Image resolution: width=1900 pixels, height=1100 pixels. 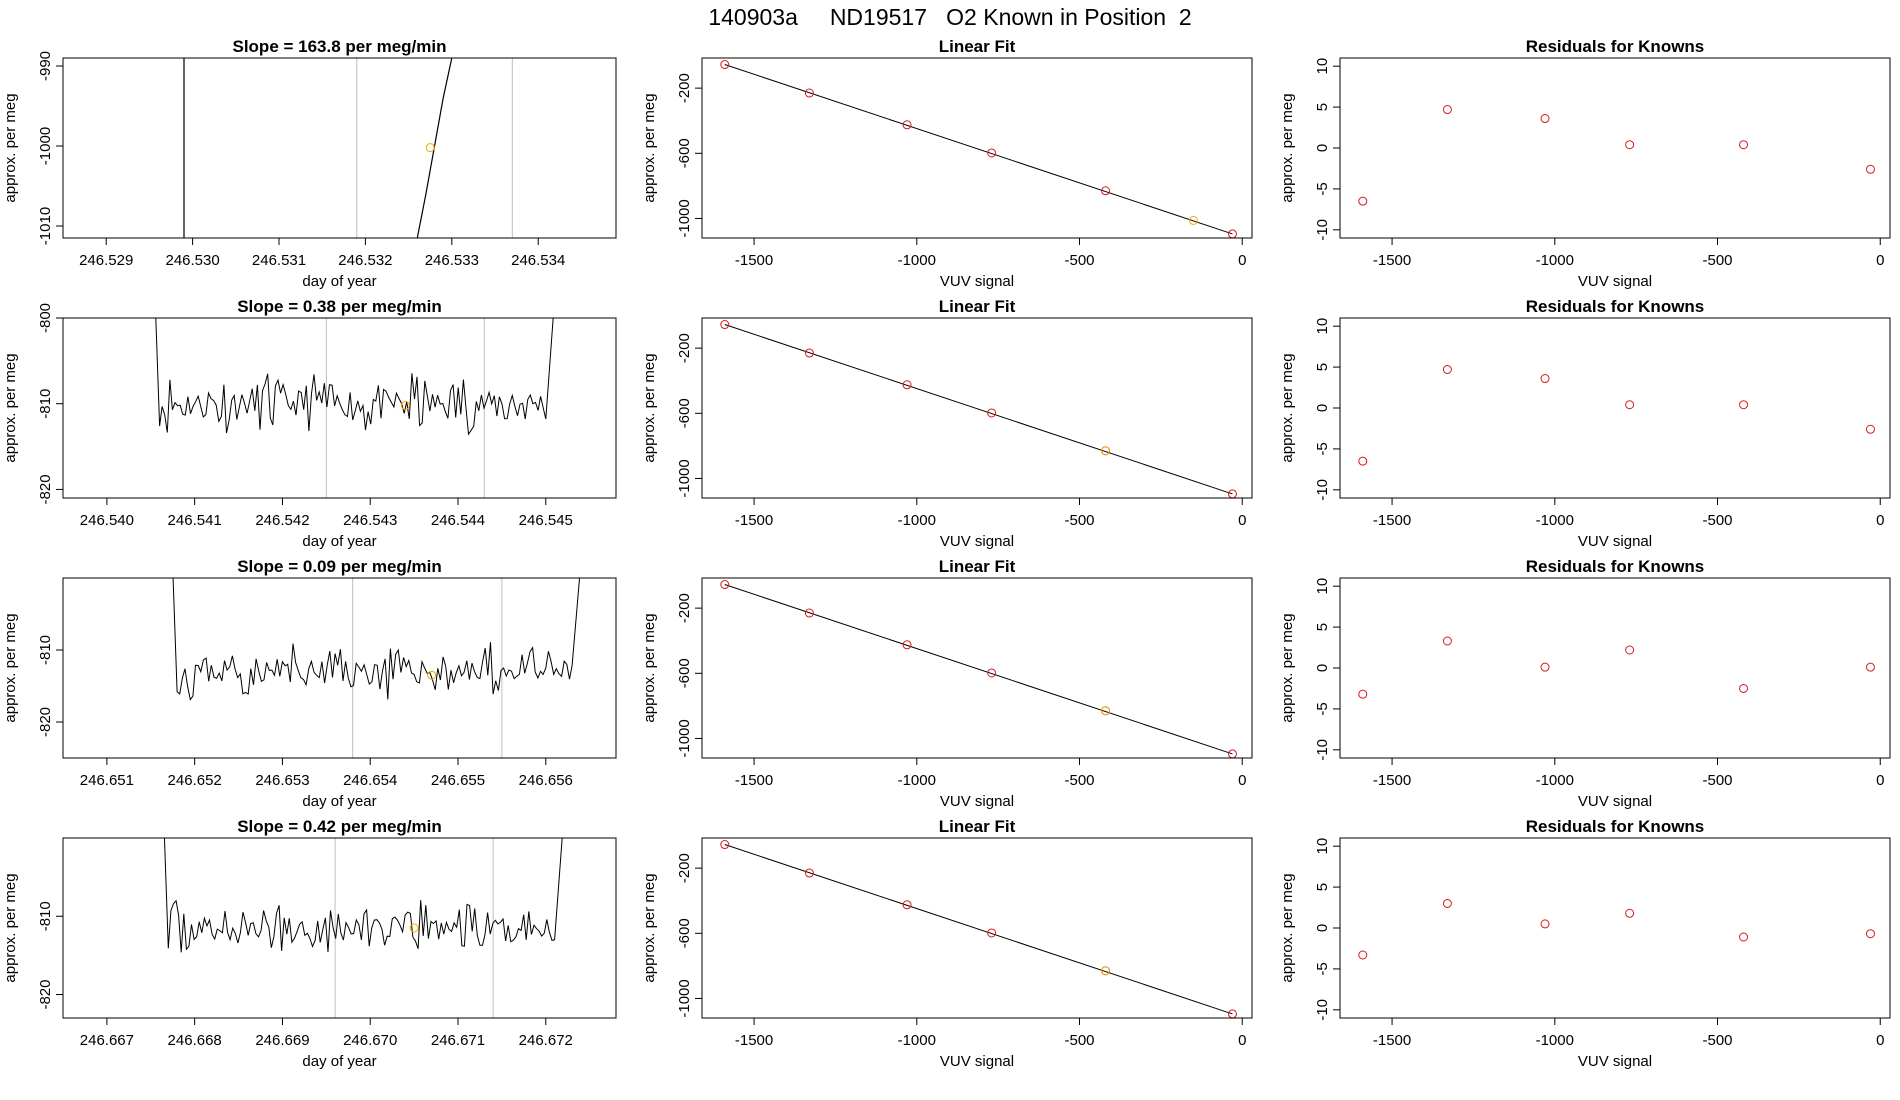 I want to click on page-title: 140903a ND19517 O2 Known in Position 2, so click(x=950, y=17).